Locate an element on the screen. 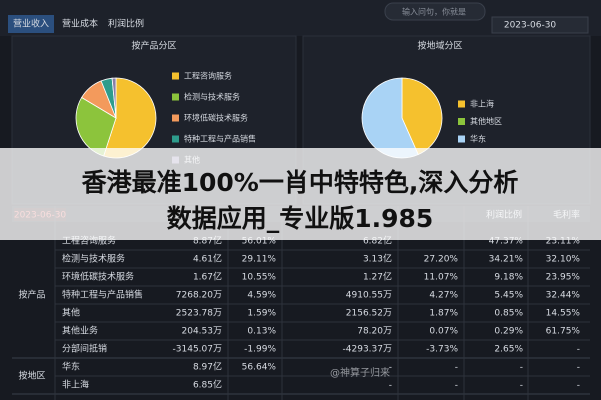  table-cell: 11.07% is located at coordinates (441, 278).